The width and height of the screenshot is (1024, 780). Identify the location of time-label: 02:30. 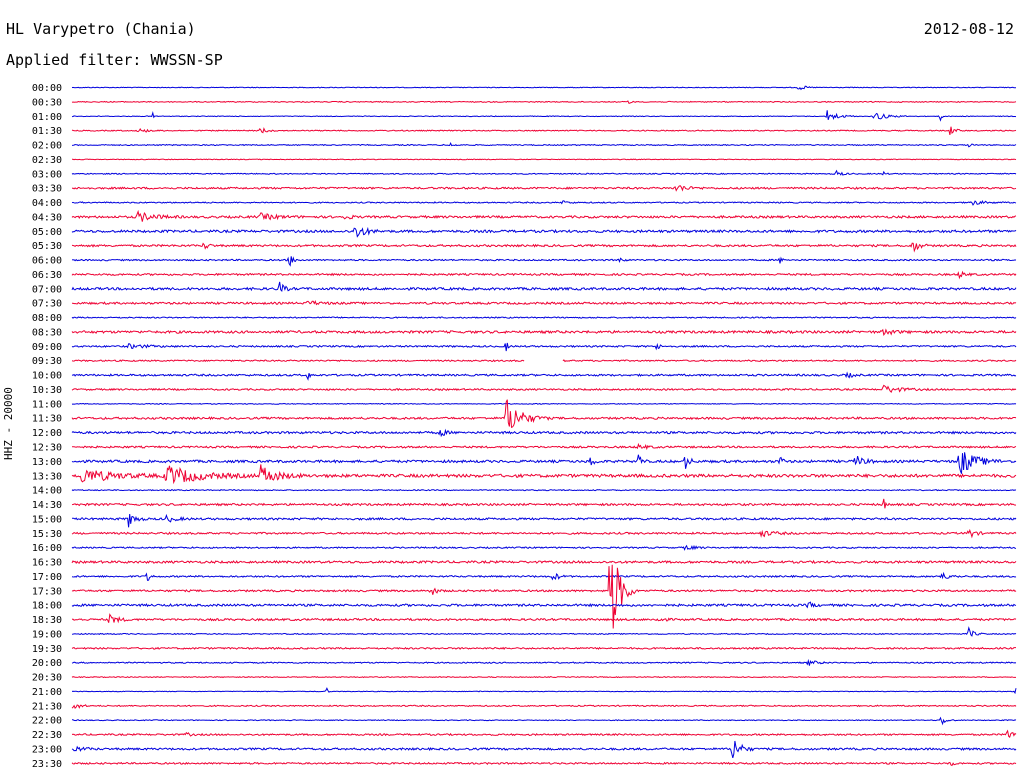
(47, 160).